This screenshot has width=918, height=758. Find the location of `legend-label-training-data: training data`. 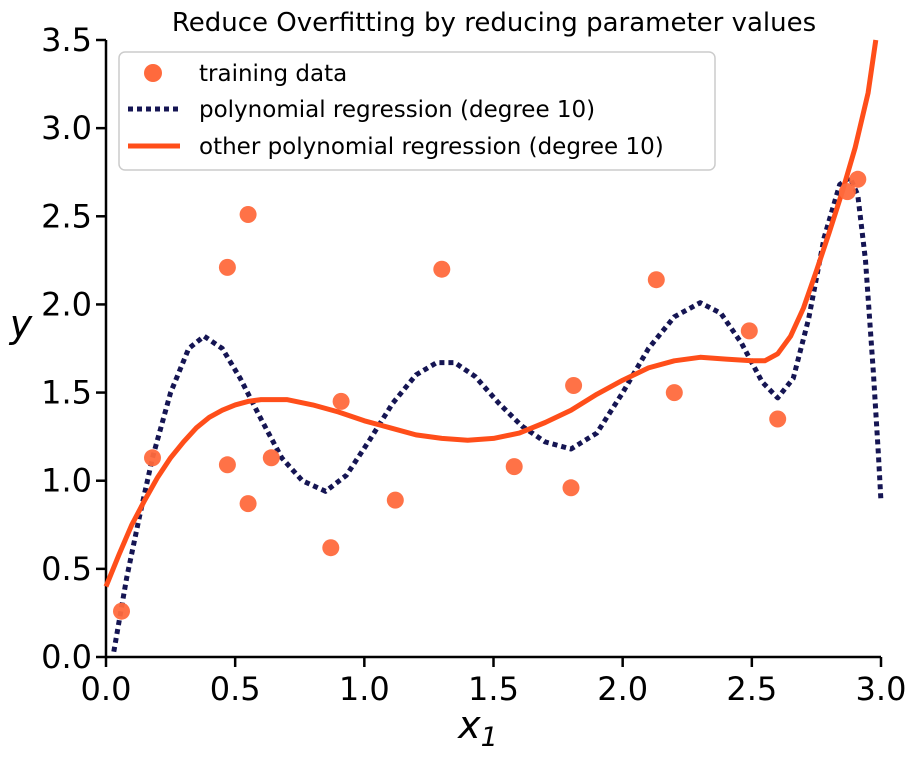

legend-label-training-data: training data is located at coordinates (273, 74).